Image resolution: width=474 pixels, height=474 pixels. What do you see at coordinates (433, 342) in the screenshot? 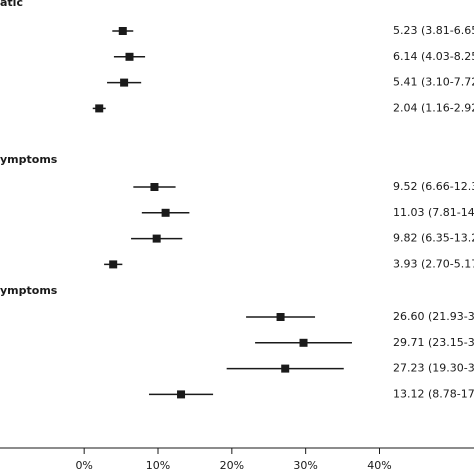
I see `value-label: 29.71 (23.15-36.` at bounding box center [433, 342].